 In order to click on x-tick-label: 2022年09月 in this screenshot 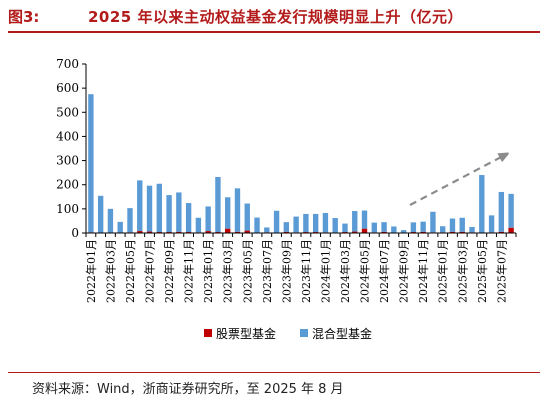, I will do `click(169, 271)`.